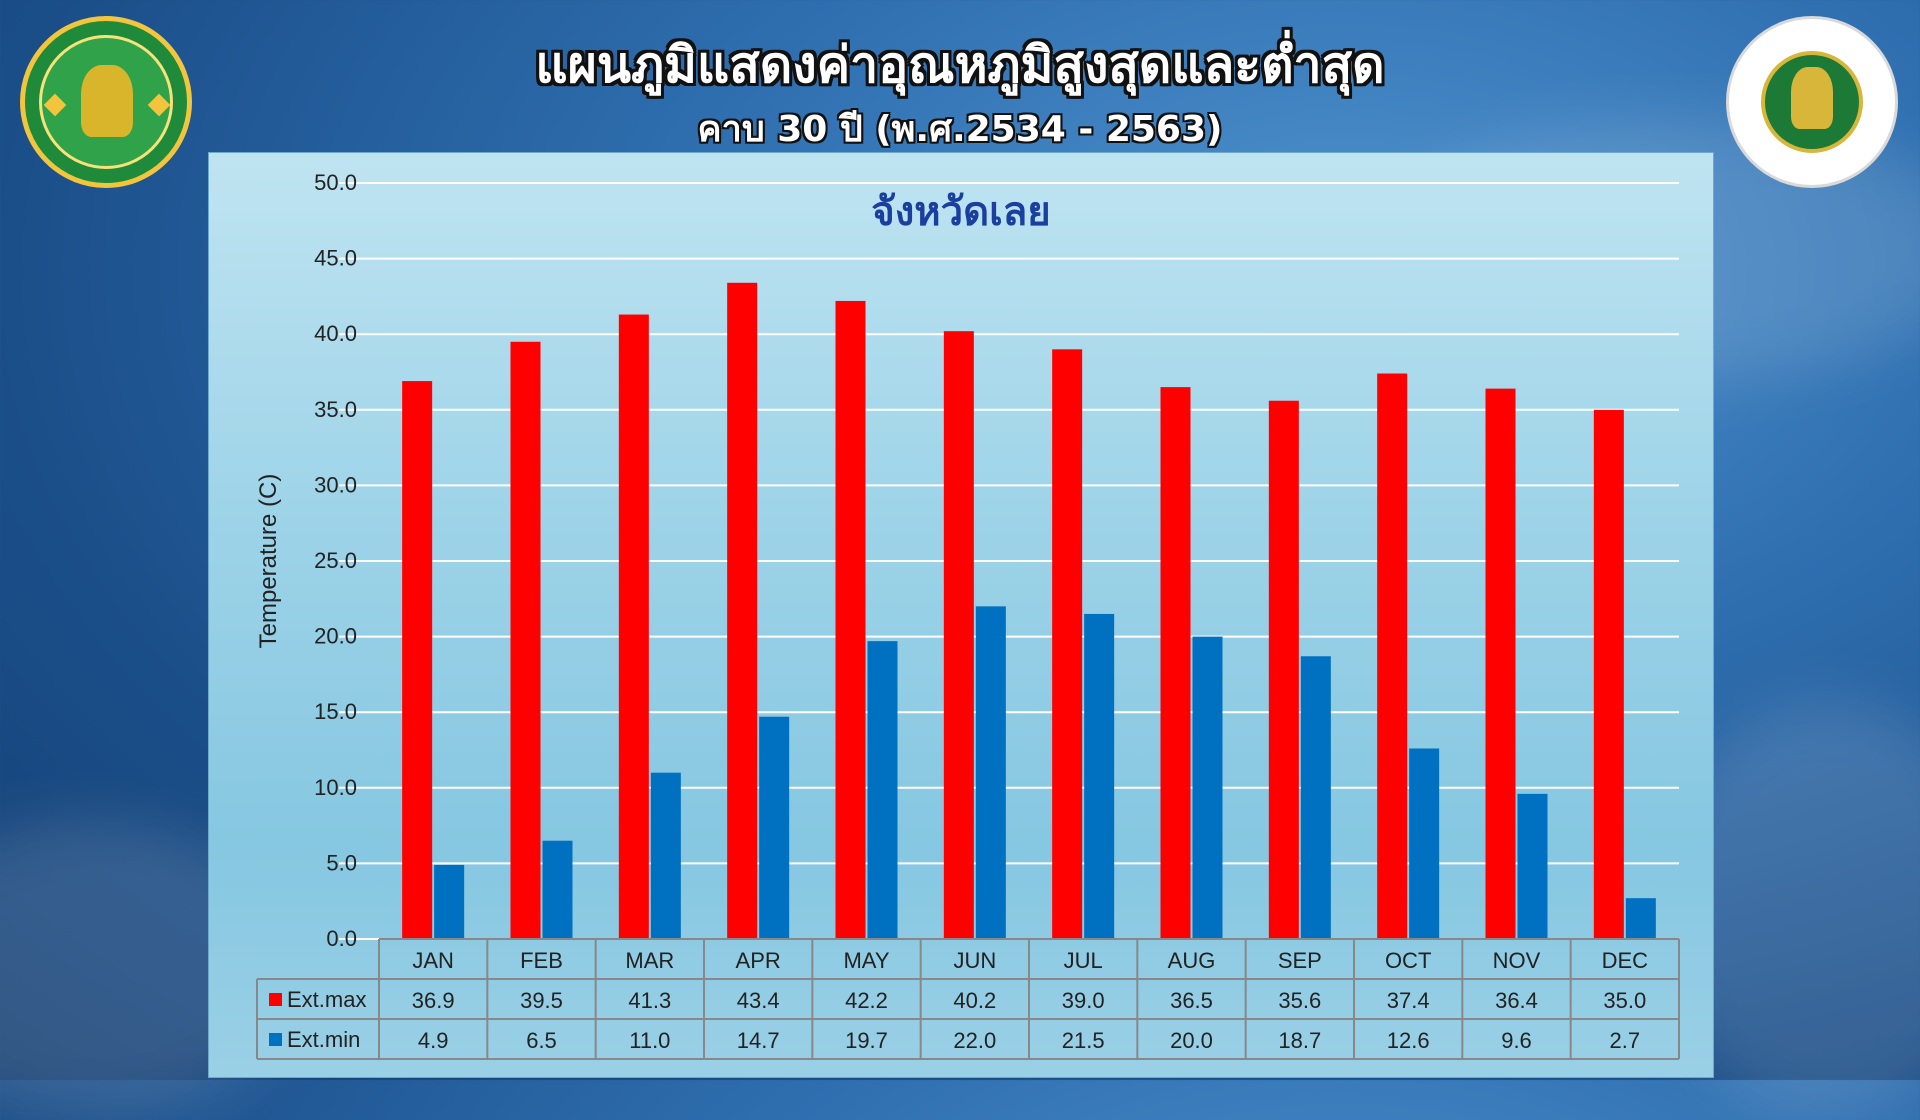  I want to click on bar-extmax-jul, so click(1067, 644).